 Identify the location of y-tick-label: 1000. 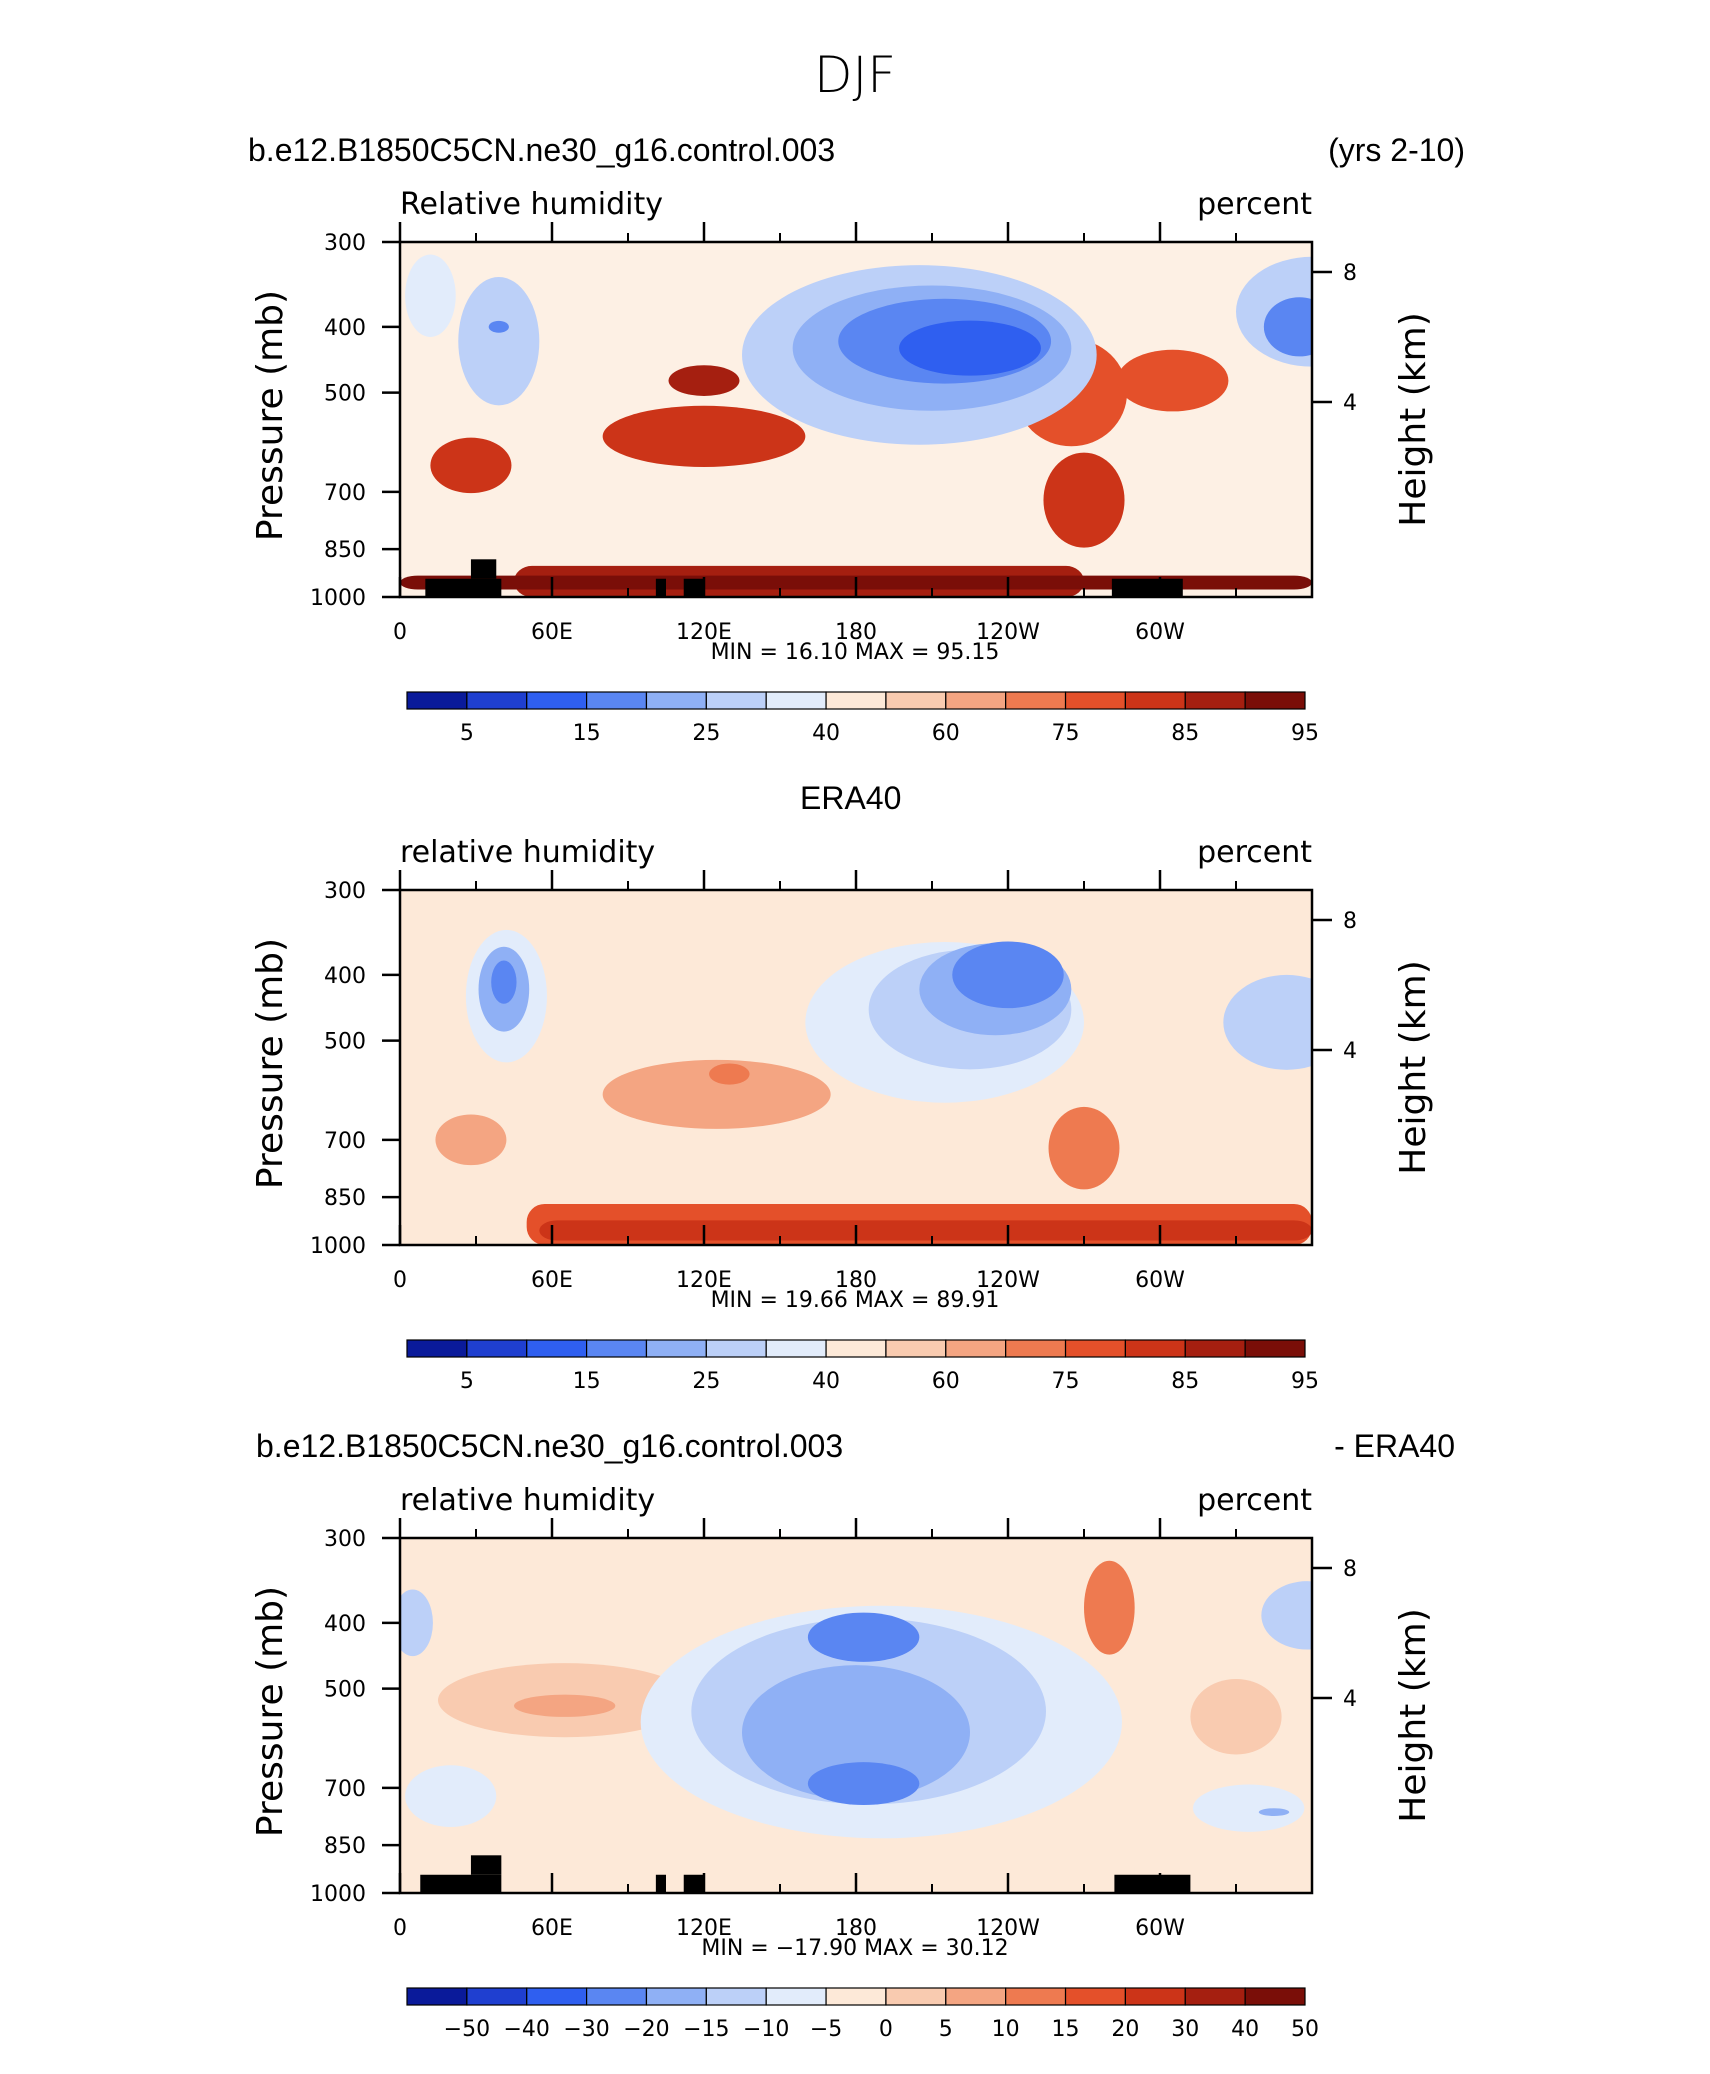
(338, 598).